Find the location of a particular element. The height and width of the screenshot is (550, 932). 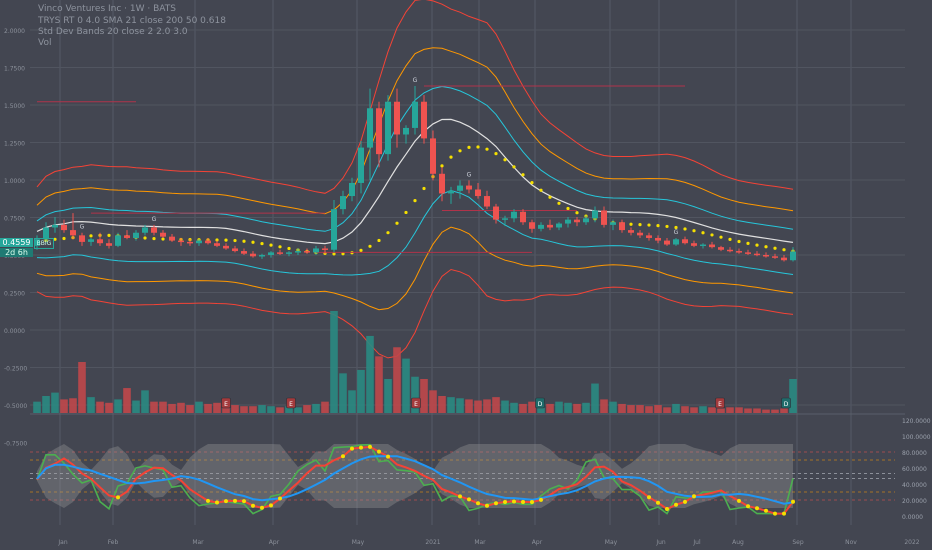

price-axis-label: 0.0000 is located at coordinates (14, 331).